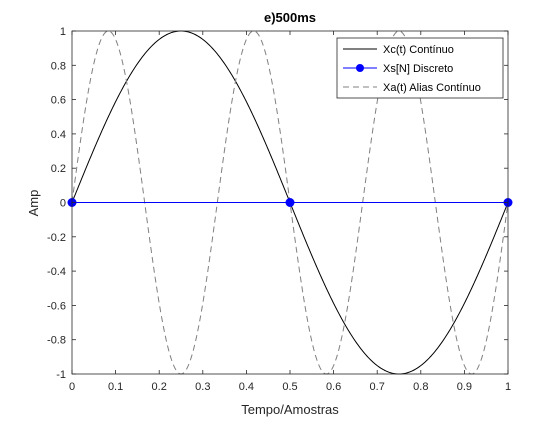 This screenshot has height=425, width=560. What do you see at coordinates (246, 387) in the screenshot?
I see `x-tick-label: 0.4` at bounding box center [246, 387].